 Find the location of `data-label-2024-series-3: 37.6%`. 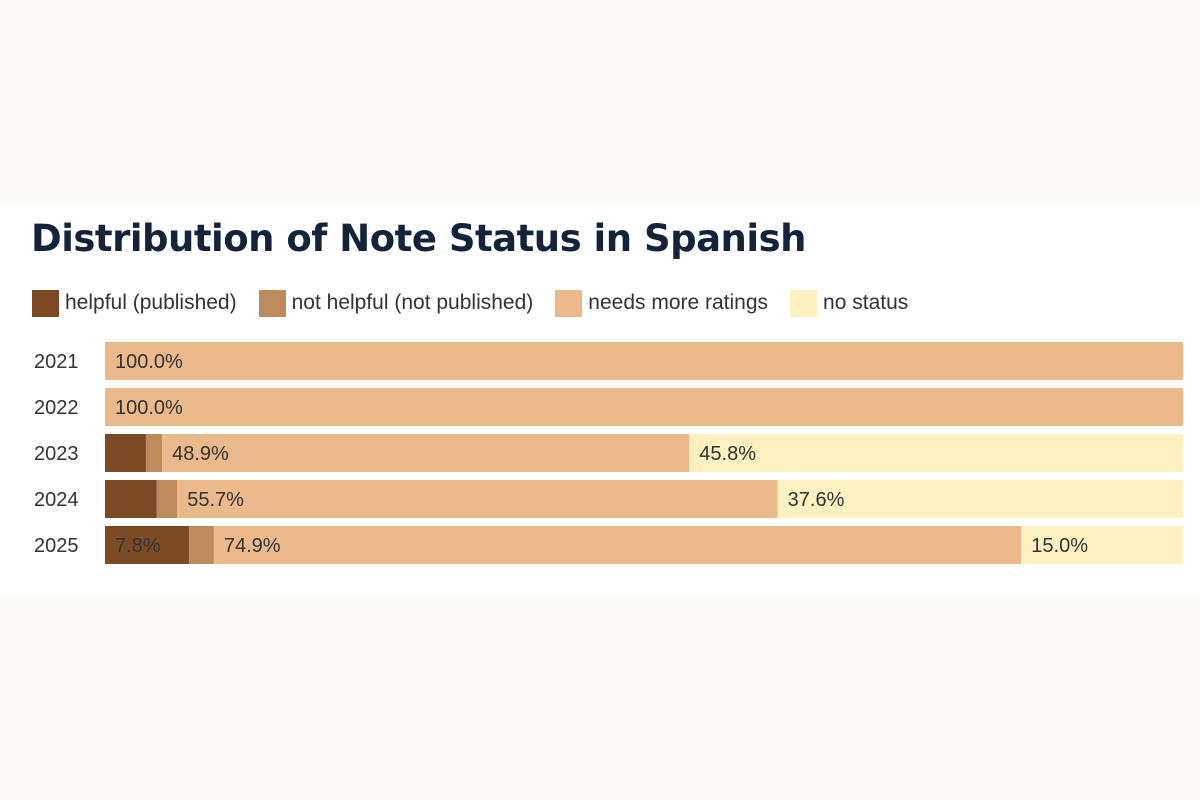

data-label-2024-series-3: 37.6% is located at coordinates (816, 500).